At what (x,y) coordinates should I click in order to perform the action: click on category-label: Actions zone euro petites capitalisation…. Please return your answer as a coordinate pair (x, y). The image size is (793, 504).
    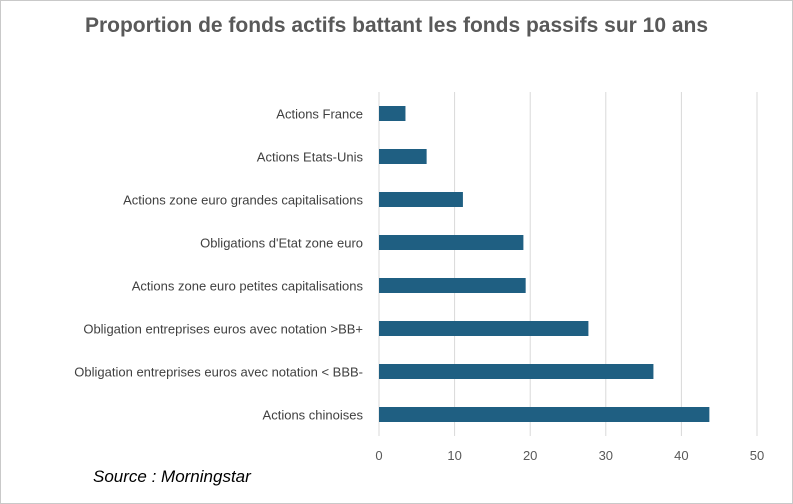
    Looking at the image, I should click on (248, 286).